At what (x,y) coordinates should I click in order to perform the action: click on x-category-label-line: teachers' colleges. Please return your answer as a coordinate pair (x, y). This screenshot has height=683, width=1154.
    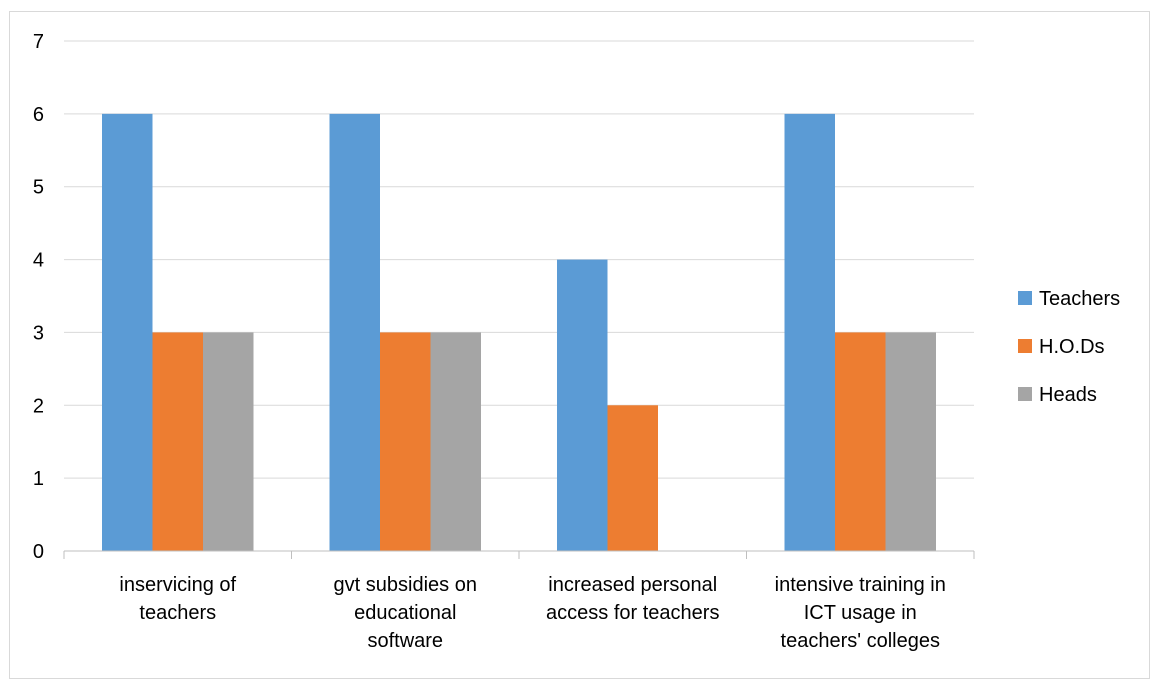
    Looking at the image, I should click on (860, 641).